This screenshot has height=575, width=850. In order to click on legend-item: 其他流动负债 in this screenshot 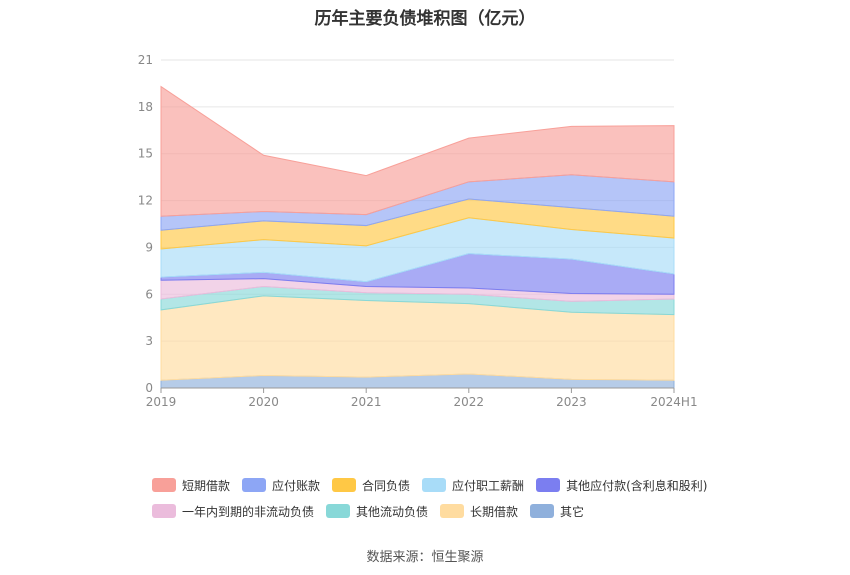, I will do `click(377, 511)`.